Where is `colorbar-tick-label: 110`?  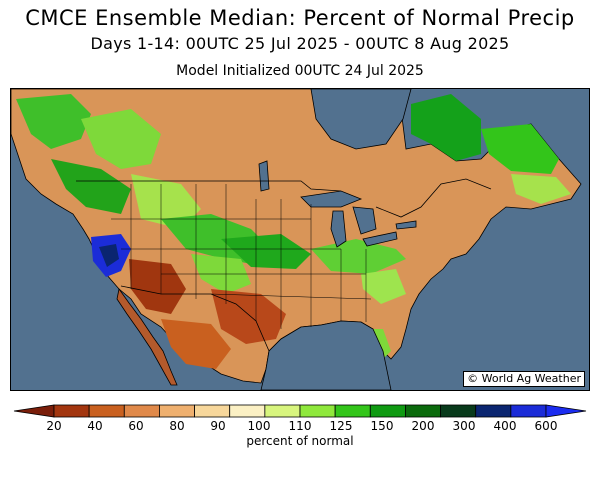 colorbar-tick-label: 110 is located at coordinates (300, 426).